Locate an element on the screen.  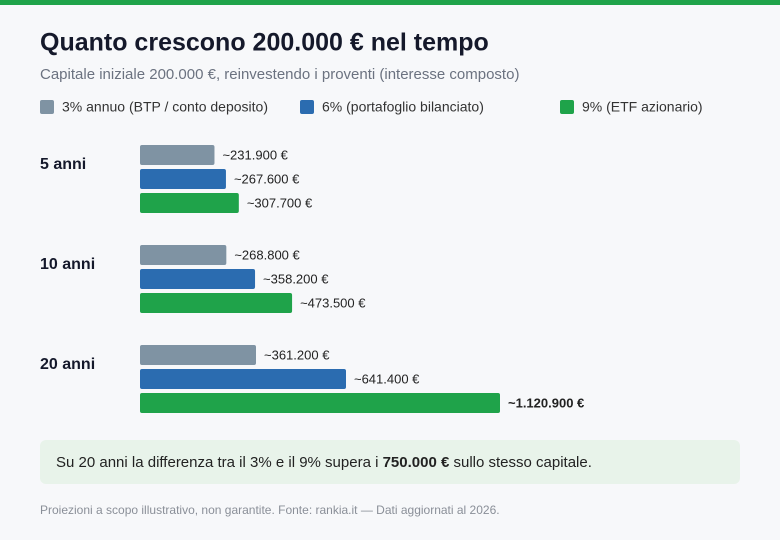
legend-label: 9% (ETF azionario) is located at coordinates (642, 107).